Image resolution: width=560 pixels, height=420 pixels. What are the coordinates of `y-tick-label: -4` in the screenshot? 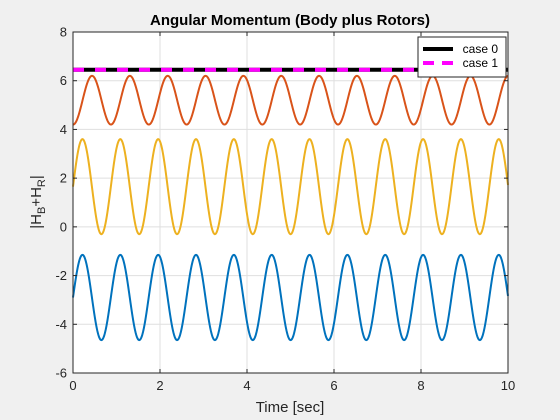 It's located at (61, 324).